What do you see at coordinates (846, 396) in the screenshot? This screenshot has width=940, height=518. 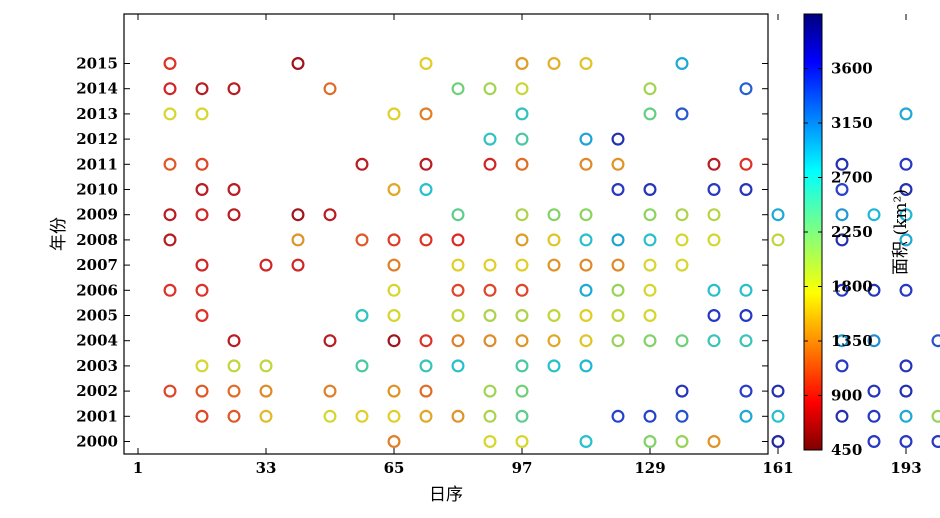 I see `colorbar-tick-label: 900` at bounding box center [846, 396].